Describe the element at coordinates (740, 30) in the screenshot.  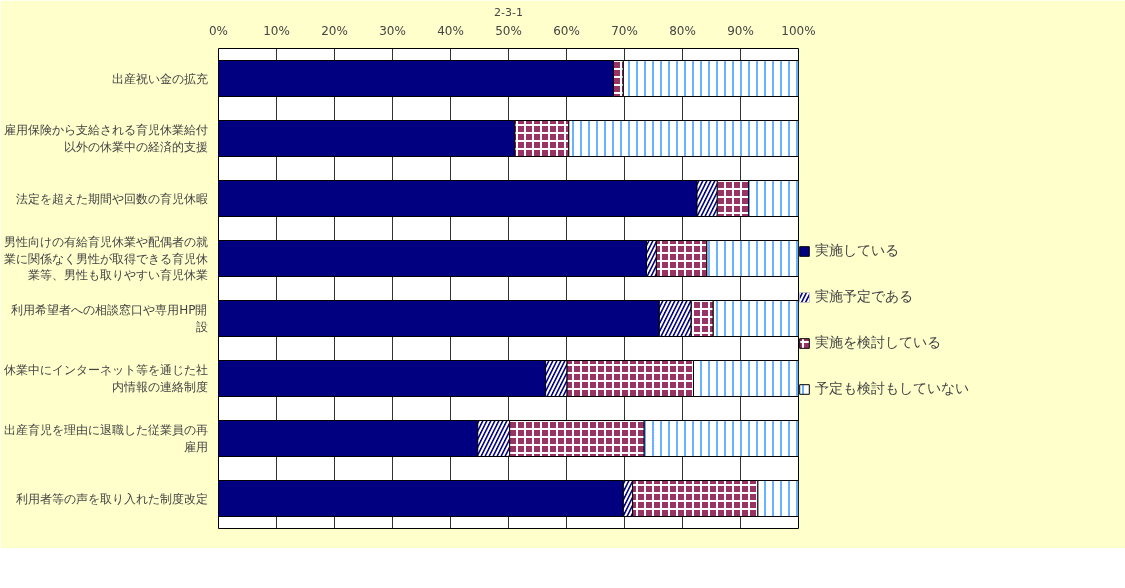
I see `x-tick-label: 90%` at that location.